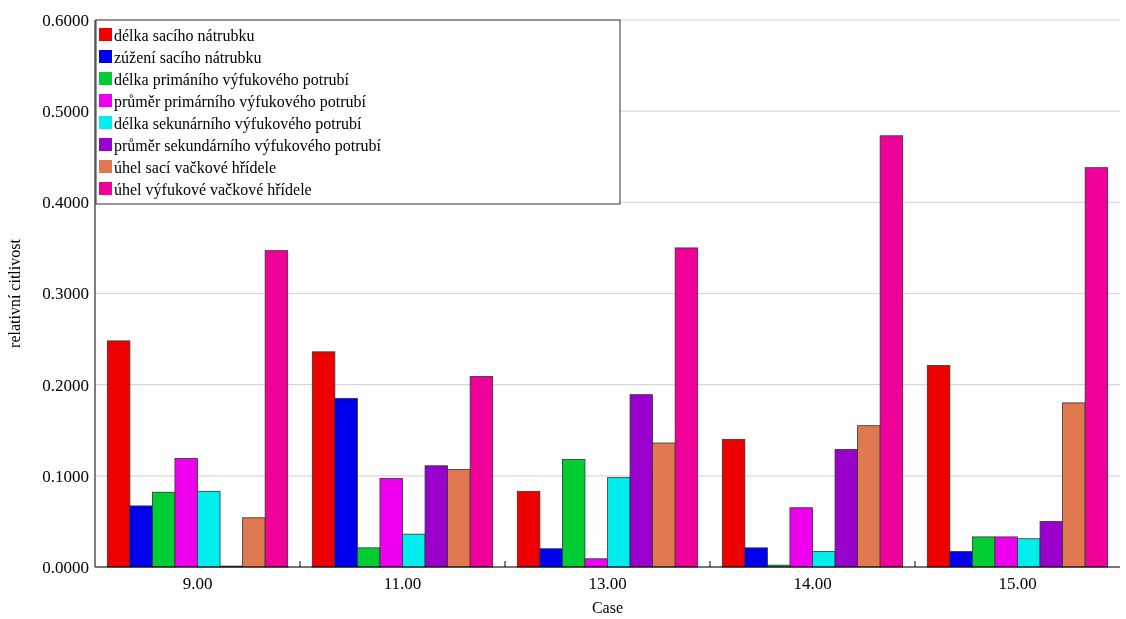 The width and height of the screenshot is (1126, 619). What do you see at coordinates (213, 189) in the screenshot?
I see `legend-label: úhel výfukové vačkové hřídele` at bounding box center [213, 189].